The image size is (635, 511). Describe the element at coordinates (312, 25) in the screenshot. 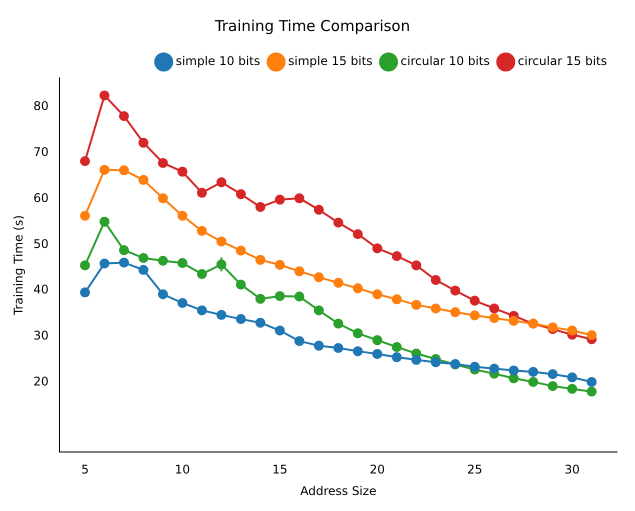

I see `chart-title: Training Time Comparison` at that location.